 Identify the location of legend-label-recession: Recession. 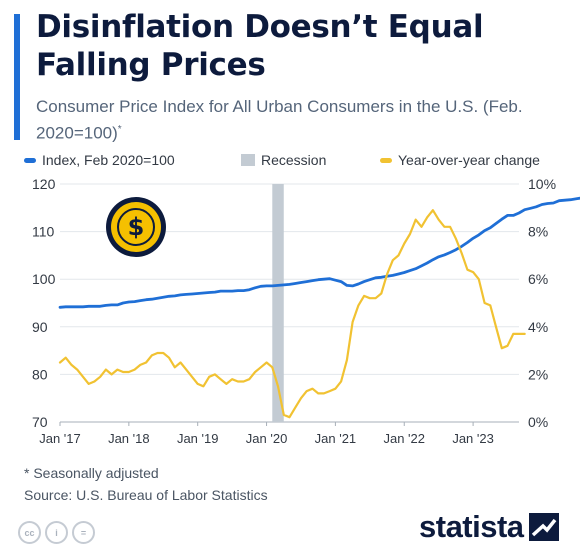
(294, 160).